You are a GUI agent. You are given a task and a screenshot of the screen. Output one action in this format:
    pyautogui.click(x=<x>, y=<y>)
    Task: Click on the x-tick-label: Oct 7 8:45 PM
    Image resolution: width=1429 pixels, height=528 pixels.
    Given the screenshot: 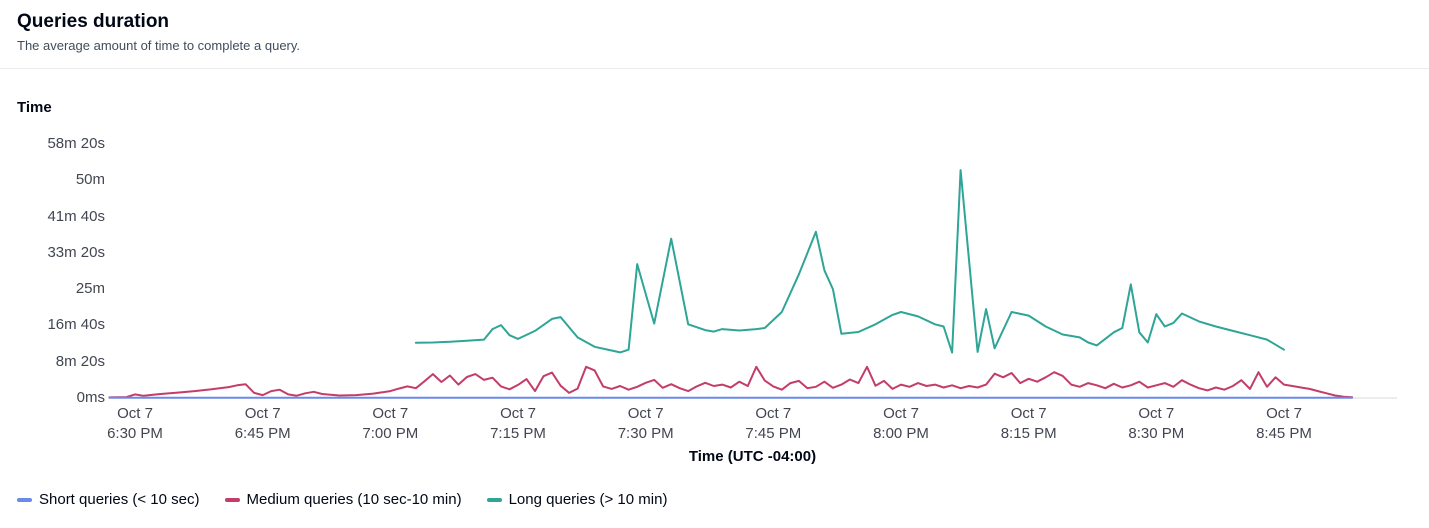 What is the action you would take?
    pyautogui.click(x=1284, y=424)
    